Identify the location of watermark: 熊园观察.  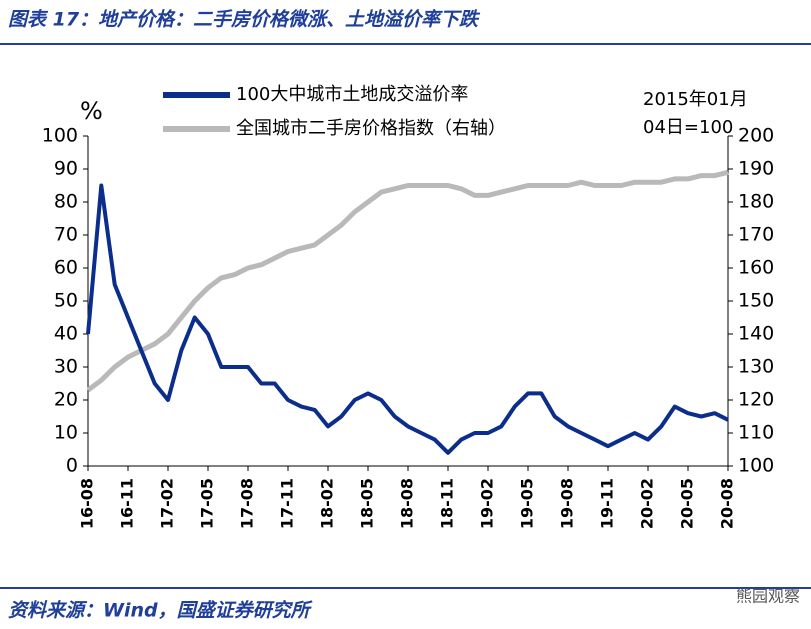
(768, 596).